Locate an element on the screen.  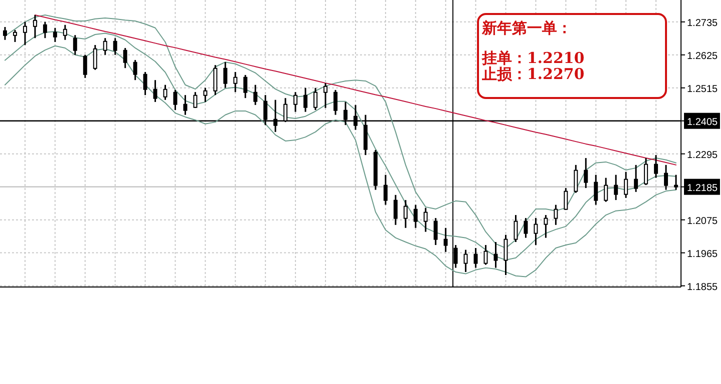
y-tick-label: 1.2625 is located at coordinates (702, 56).